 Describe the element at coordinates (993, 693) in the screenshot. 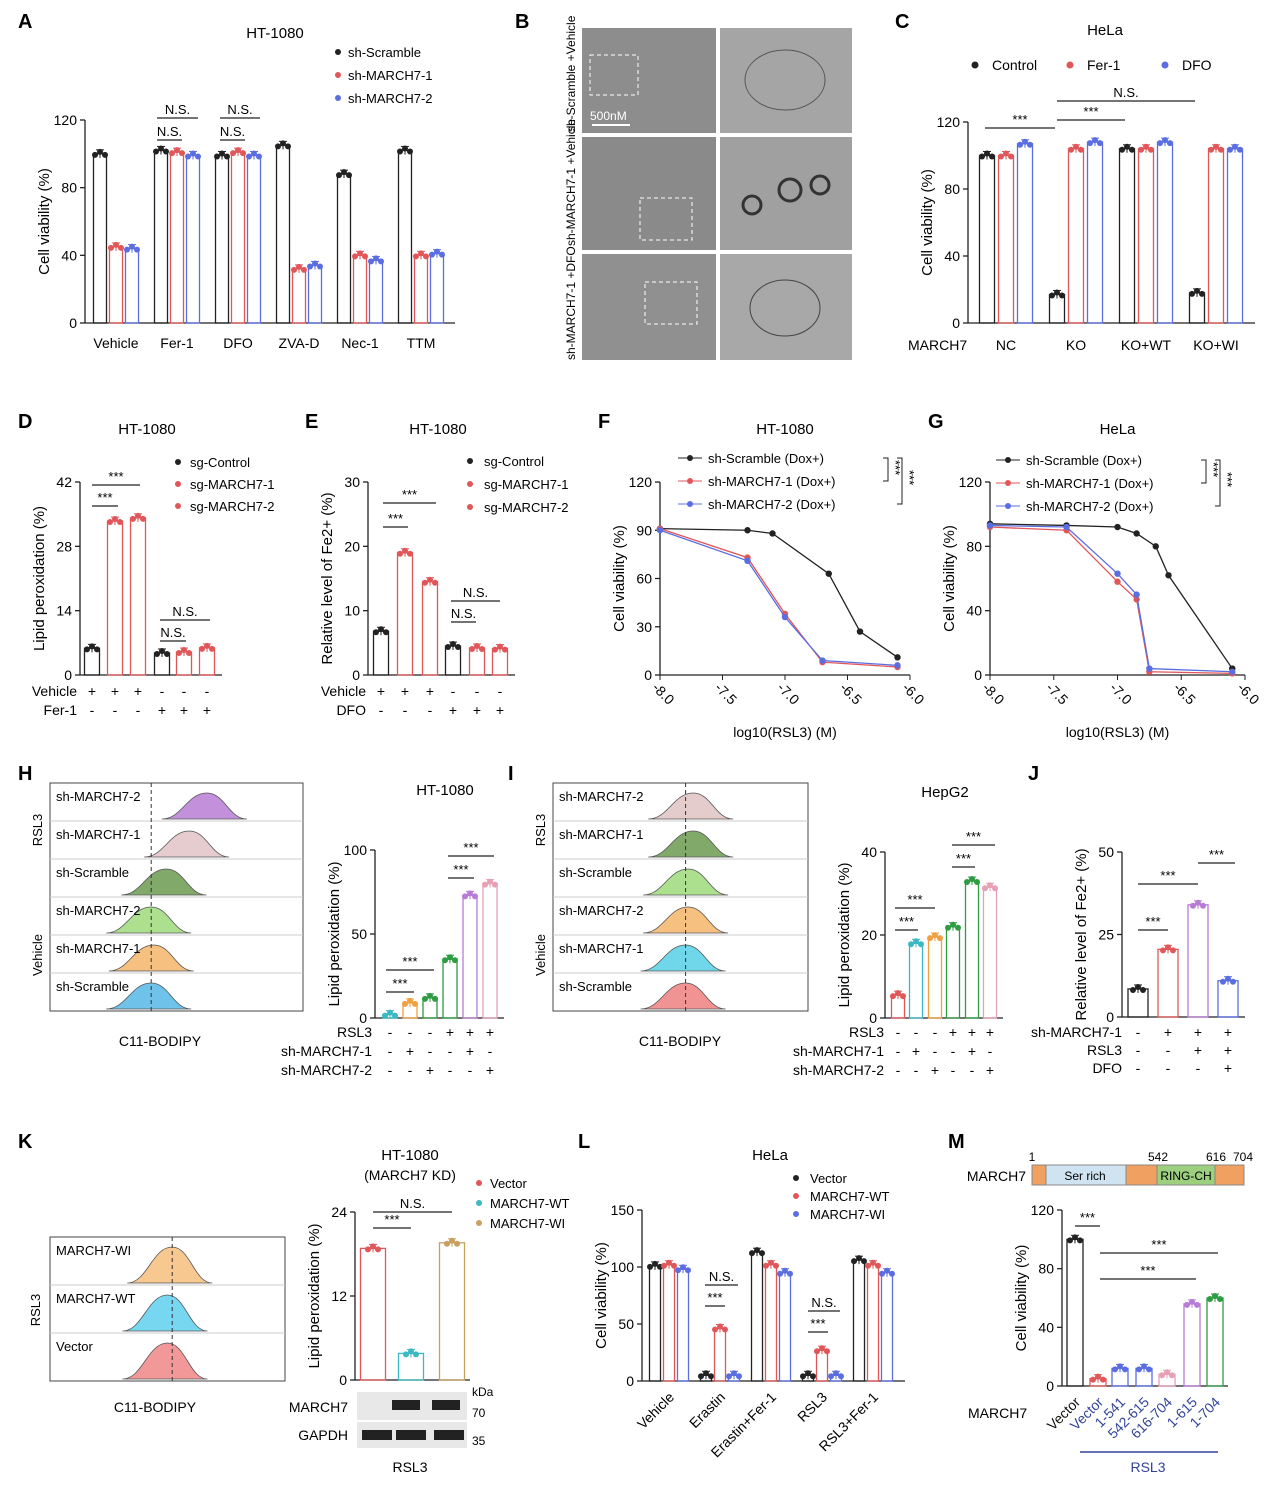

I see `g-xtick-label-0: -8.0` at that location.